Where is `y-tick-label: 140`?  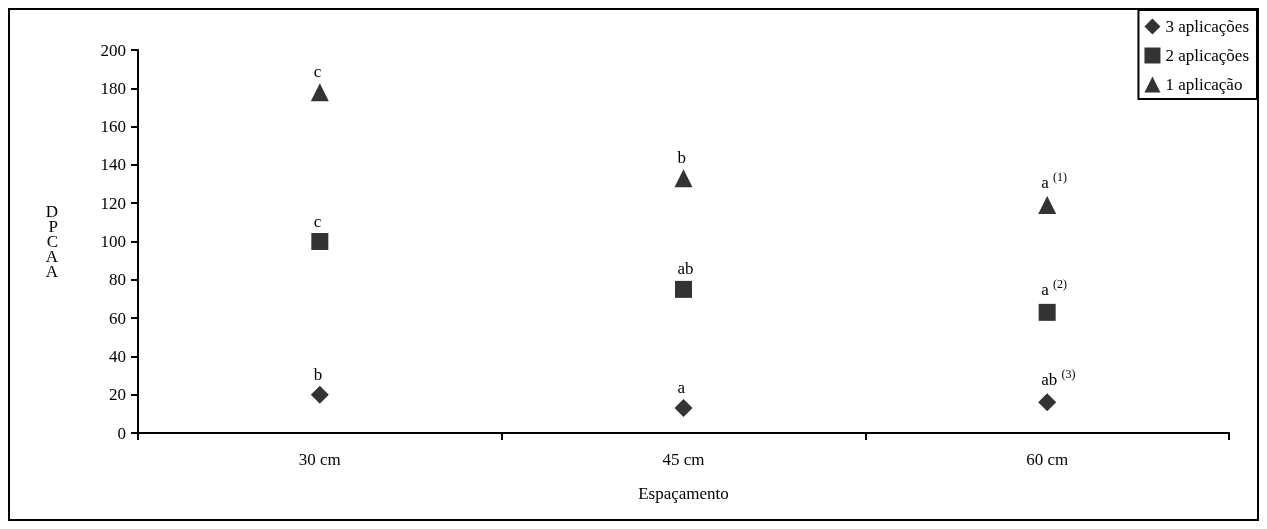 y-tick-label: 140 is located at coordinates (113, 165).